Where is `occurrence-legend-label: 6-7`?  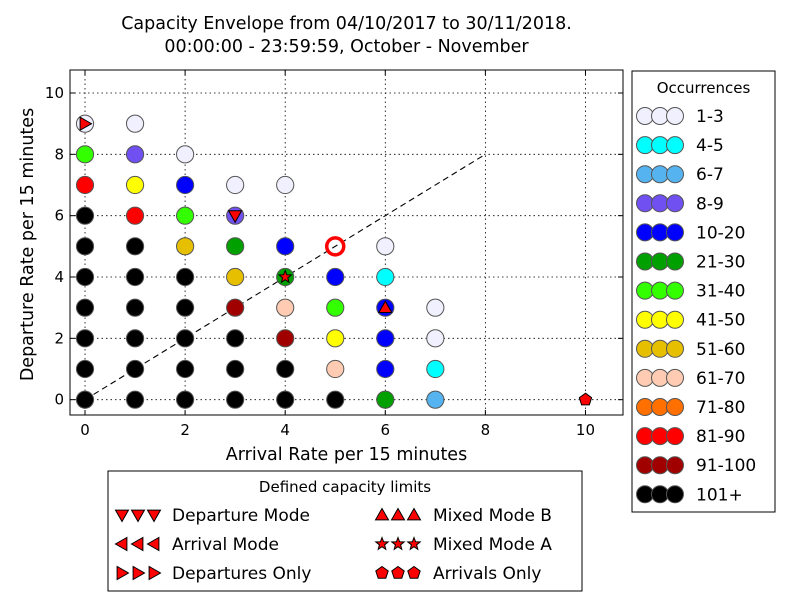 occurrence-legend-label: 6-7 is located at coordinates (710, 175).